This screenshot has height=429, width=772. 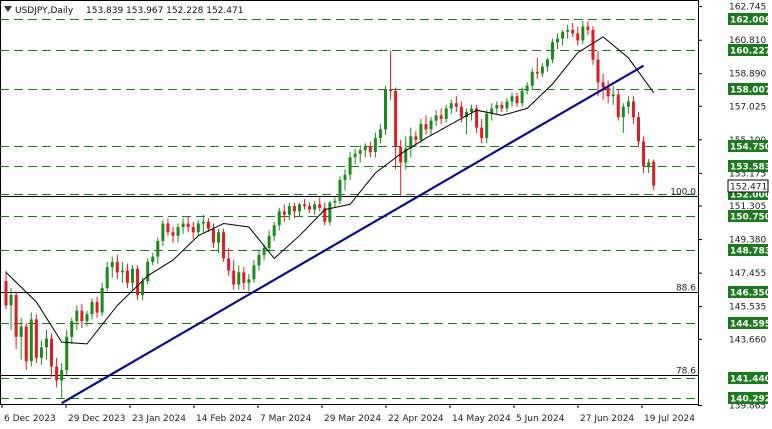 I want to click on level-tag-label-6: 150.750, so click(x=750, y=218).